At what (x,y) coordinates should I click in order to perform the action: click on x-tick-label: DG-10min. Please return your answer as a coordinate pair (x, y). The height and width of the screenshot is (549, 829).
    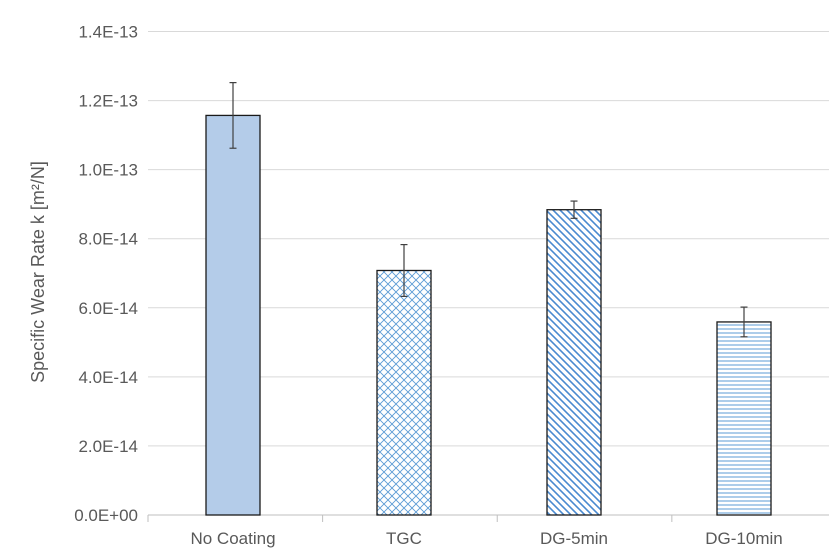
    Looking at the image, I should click on (743, 538).